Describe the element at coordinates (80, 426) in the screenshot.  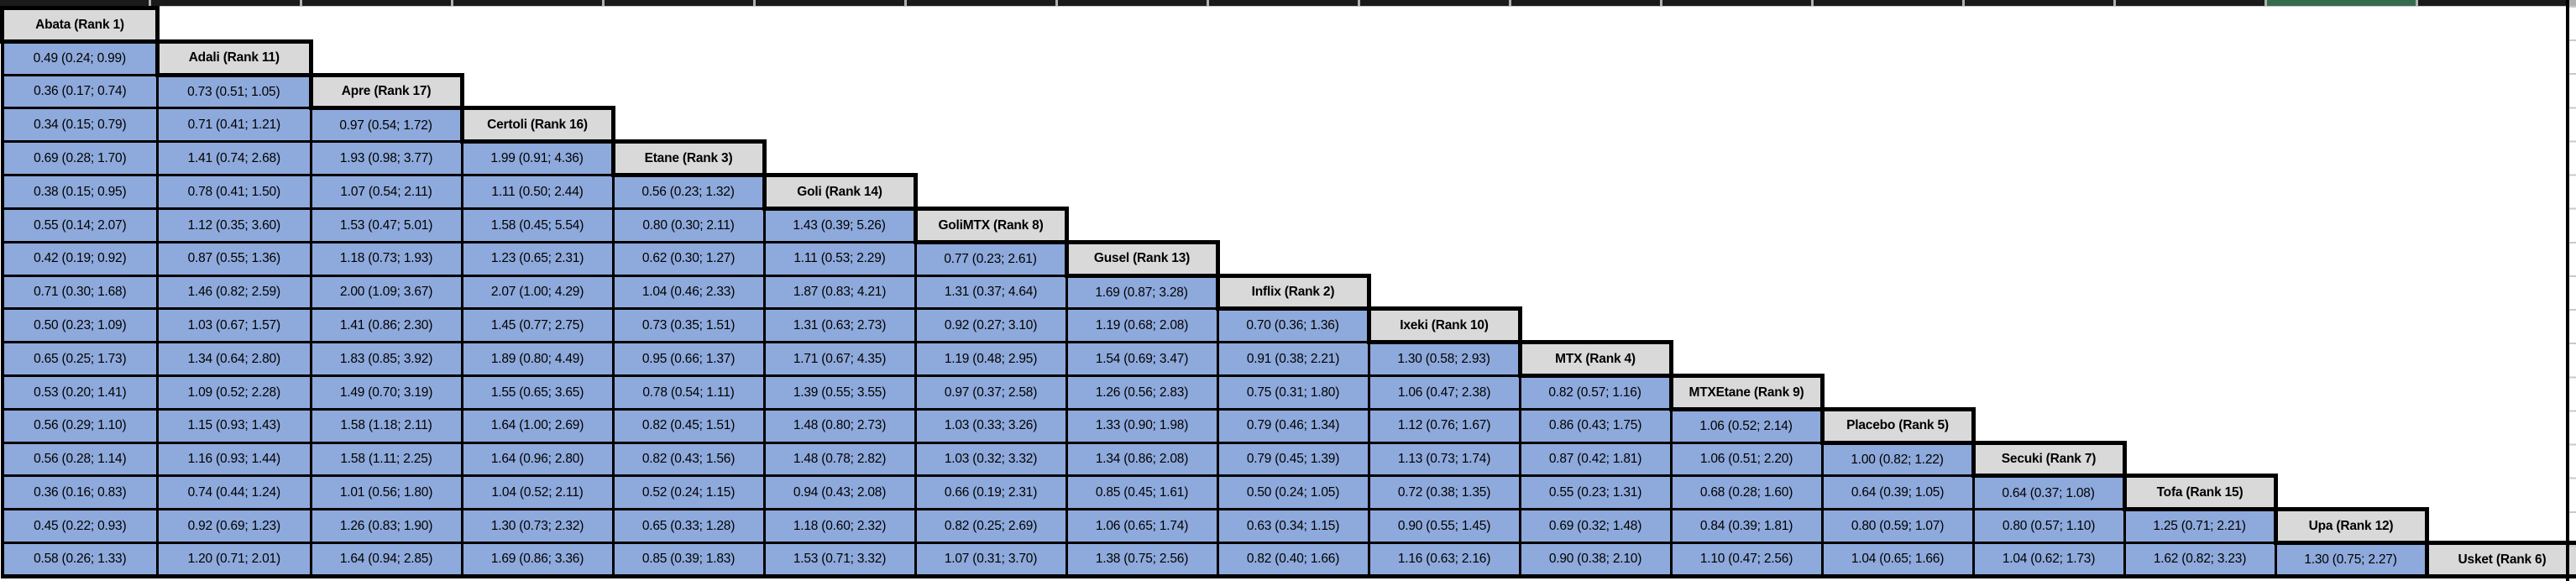
I see `effect-estimate-cell: 0.56 (0.29; 1.10)` at that location.